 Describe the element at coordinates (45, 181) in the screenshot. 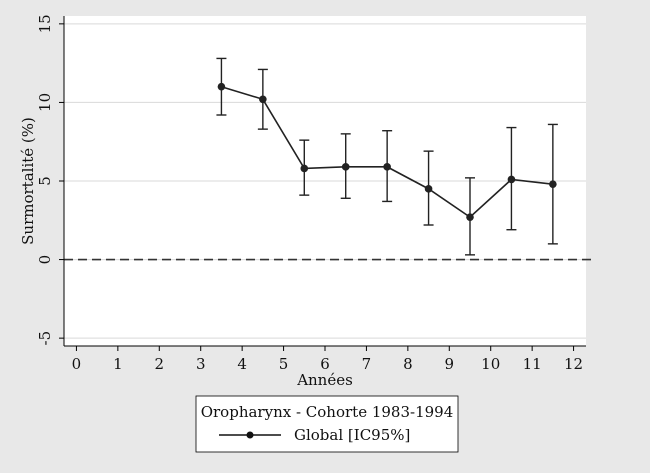

I see `y-tick-label: 5` at that location.